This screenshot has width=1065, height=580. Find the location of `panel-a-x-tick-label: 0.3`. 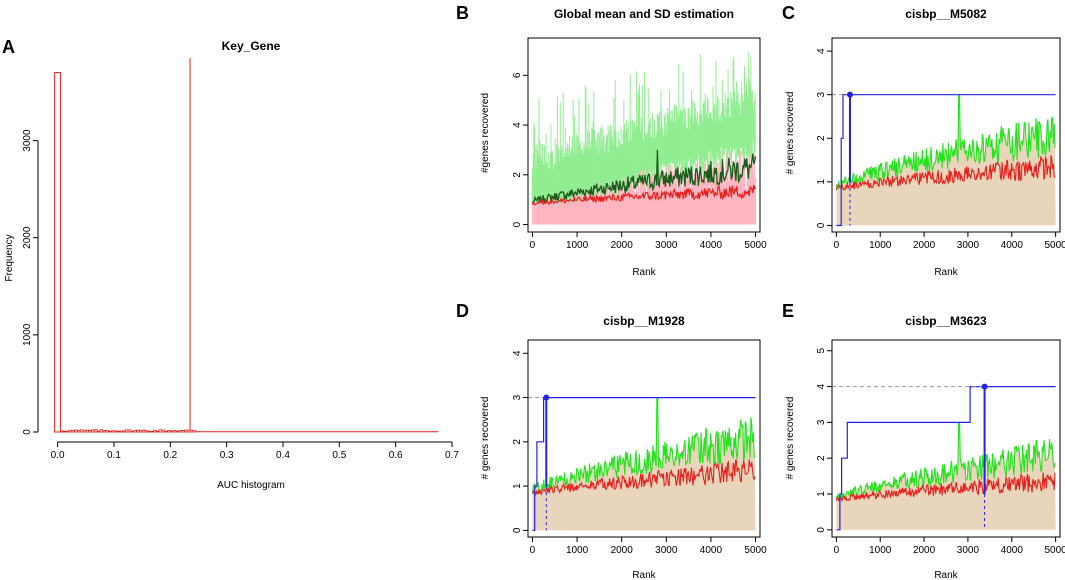

panel-a-x-tick-label: 0.3 is located at coordinates (227, 455).